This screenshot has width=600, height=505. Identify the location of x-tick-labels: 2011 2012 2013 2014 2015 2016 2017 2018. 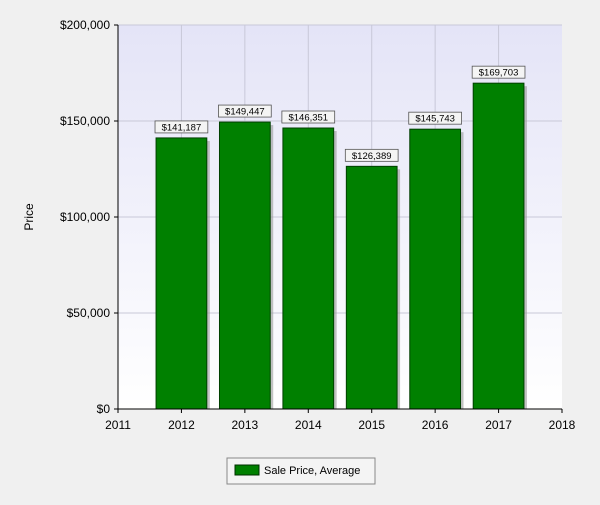
(340, 420).